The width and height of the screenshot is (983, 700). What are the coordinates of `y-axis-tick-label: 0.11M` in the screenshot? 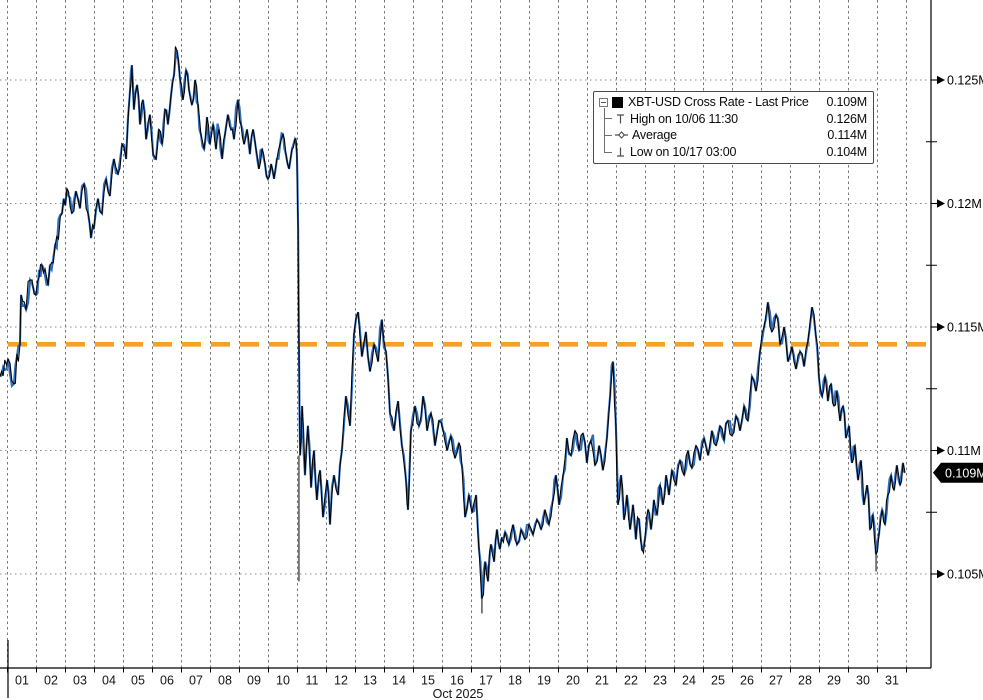 It's located at (964, 451).